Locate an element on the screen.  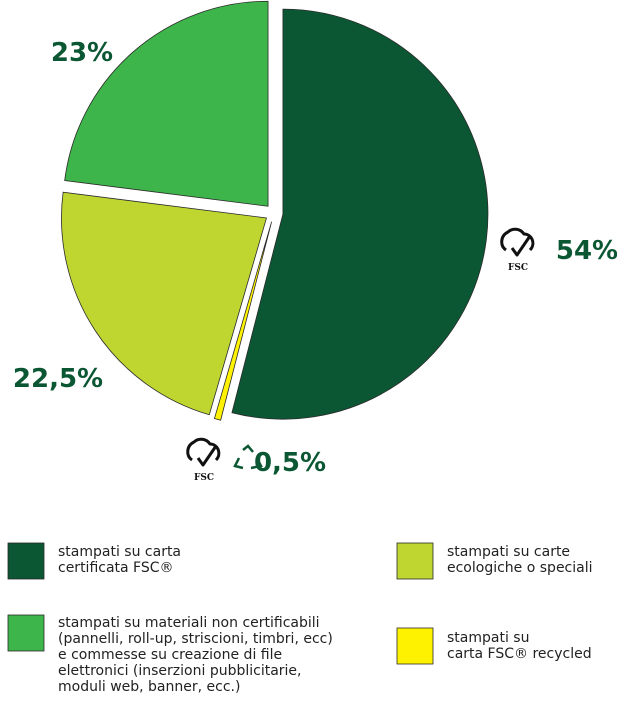
recycle-icon is located at coordinates (248, 457).